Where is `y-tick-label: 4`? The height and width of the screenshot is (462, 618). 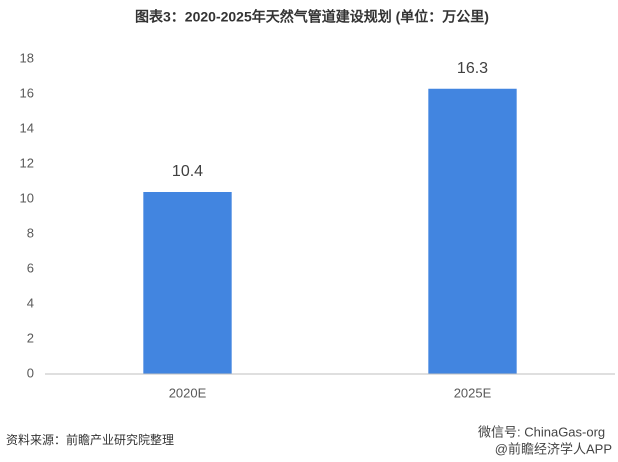
y-tick-label: 4 is located at coordinates (30, 302).